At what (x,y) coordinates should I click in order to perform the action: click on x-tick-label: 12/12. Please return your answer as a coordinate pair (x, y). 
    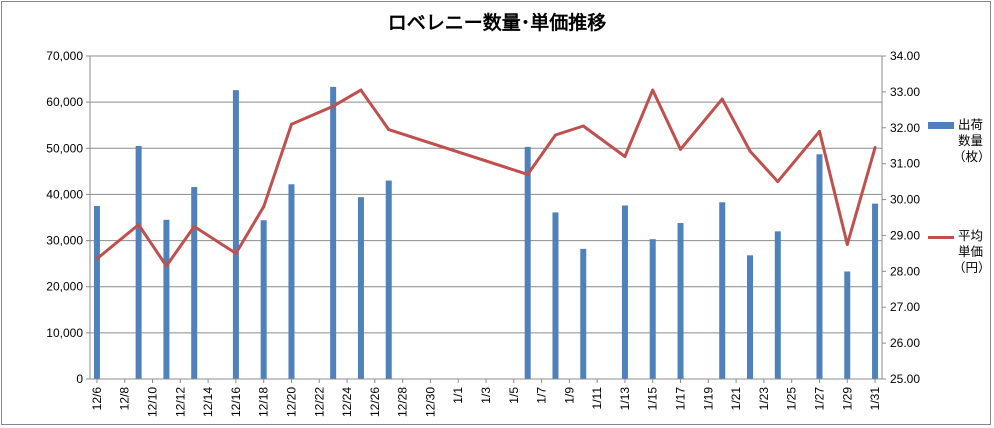
    Looking at the image, I should click on (180, 402).